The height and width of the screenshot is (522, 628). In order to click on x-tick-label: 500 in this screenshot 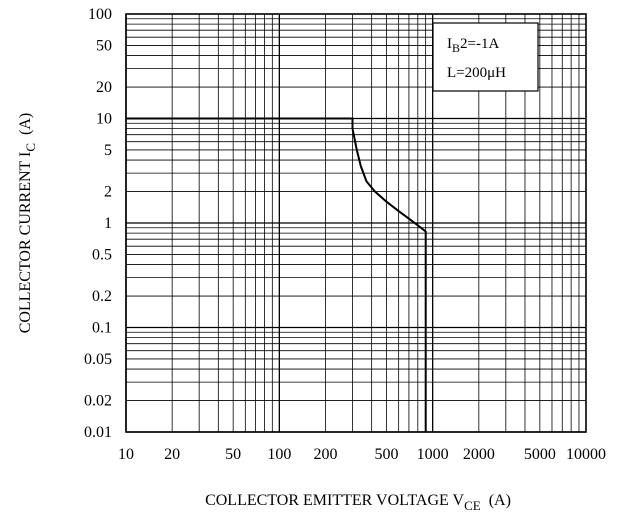, I will do `click(387, 454)`.